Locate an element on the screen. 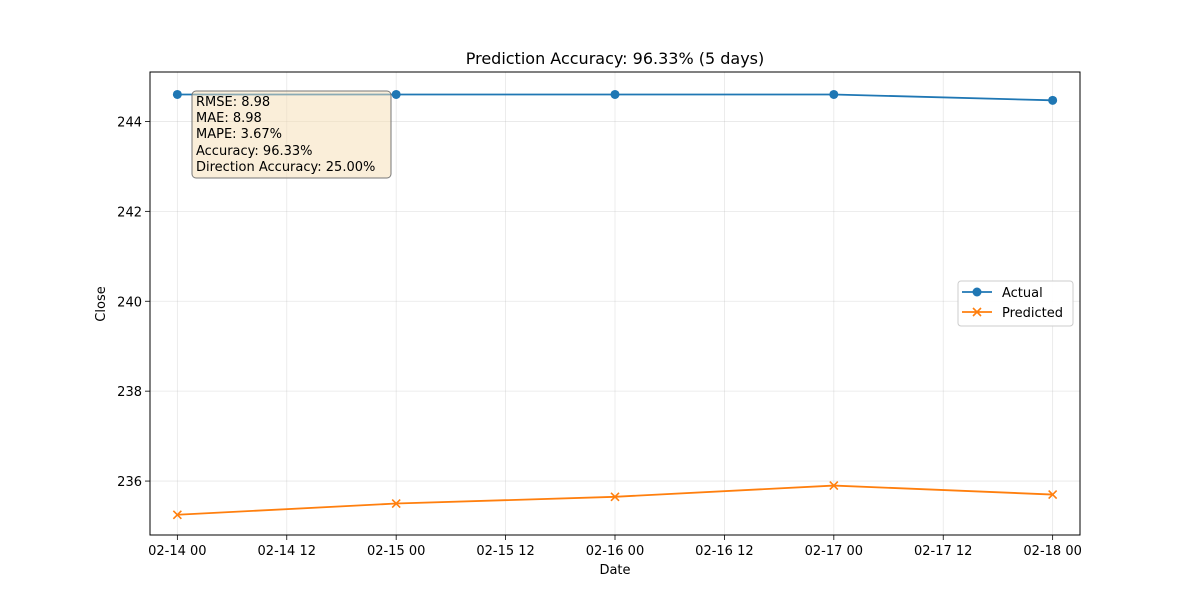 This screenshot has width=1200, height=600. x-tick-label: 02-17 12 is located at coordinates (943, 551).